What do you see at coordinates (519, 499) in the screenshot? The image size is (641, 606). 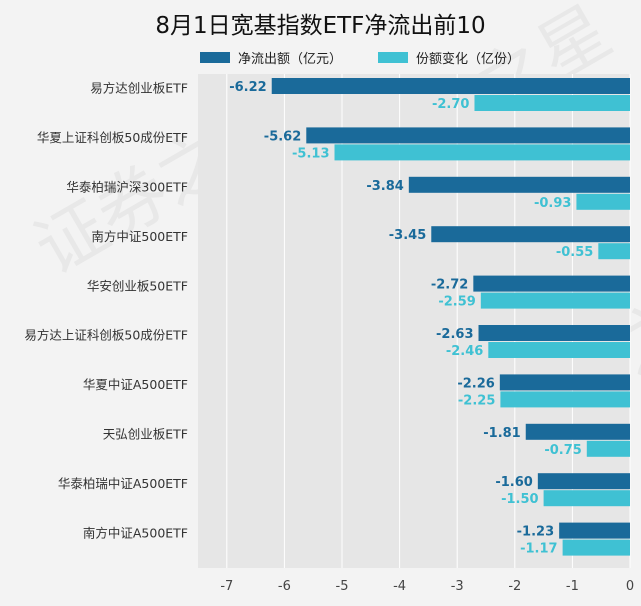 I see `data-label-share-change: -1.50` at bounding box center [519, 499].